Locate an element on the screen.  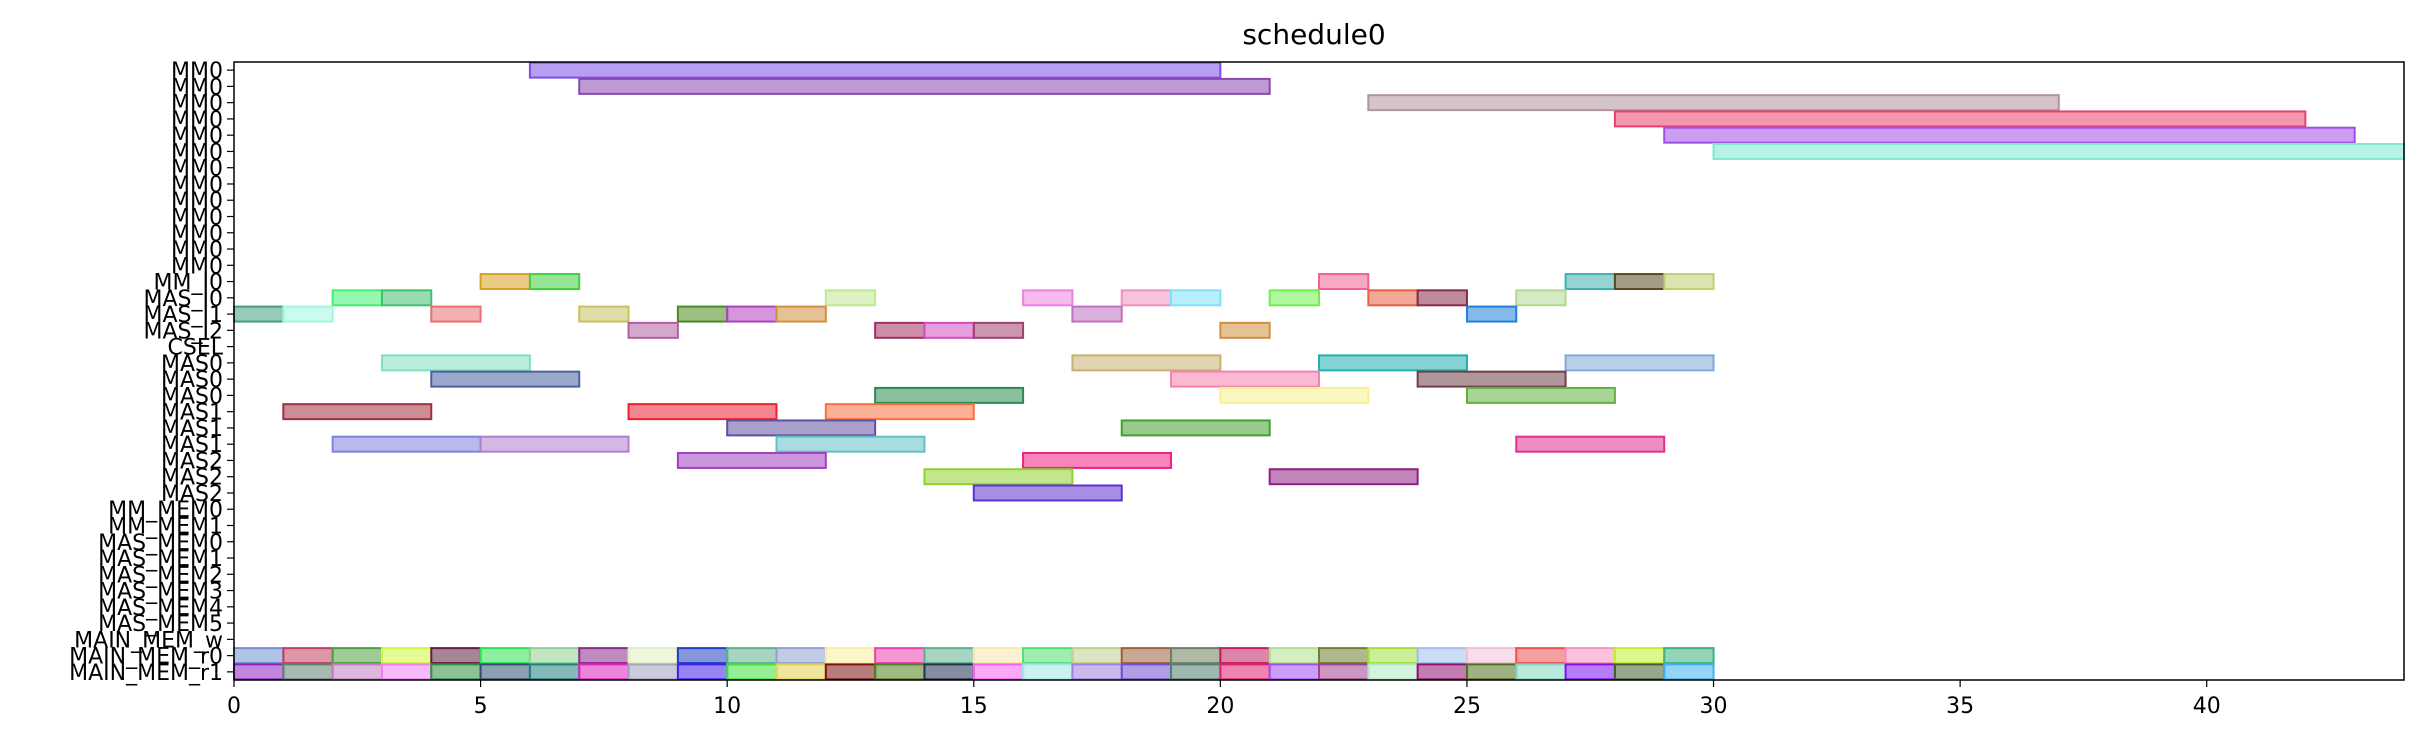
ytick-label-9: MM0 is located at coordinates (197, 218).